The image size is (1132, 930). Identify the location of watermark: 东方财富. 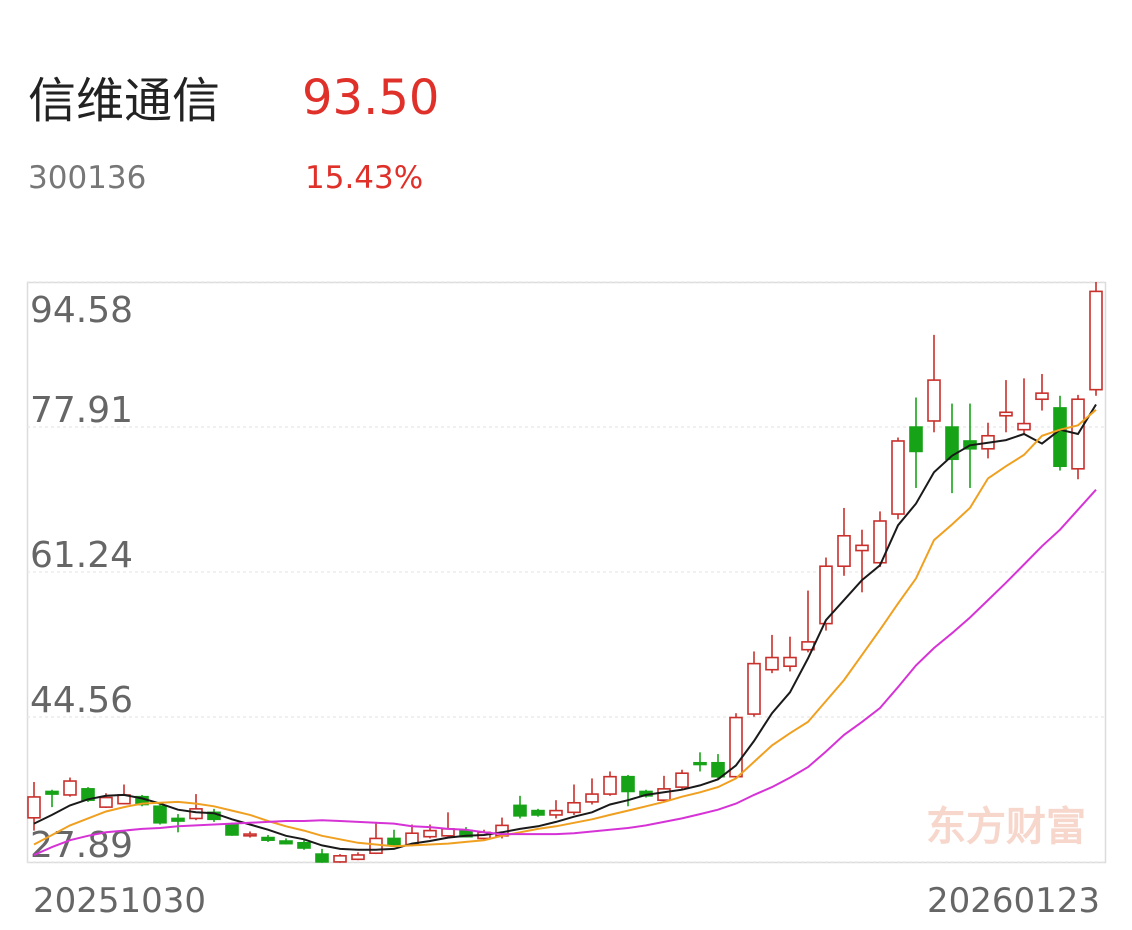
(1006, 827).